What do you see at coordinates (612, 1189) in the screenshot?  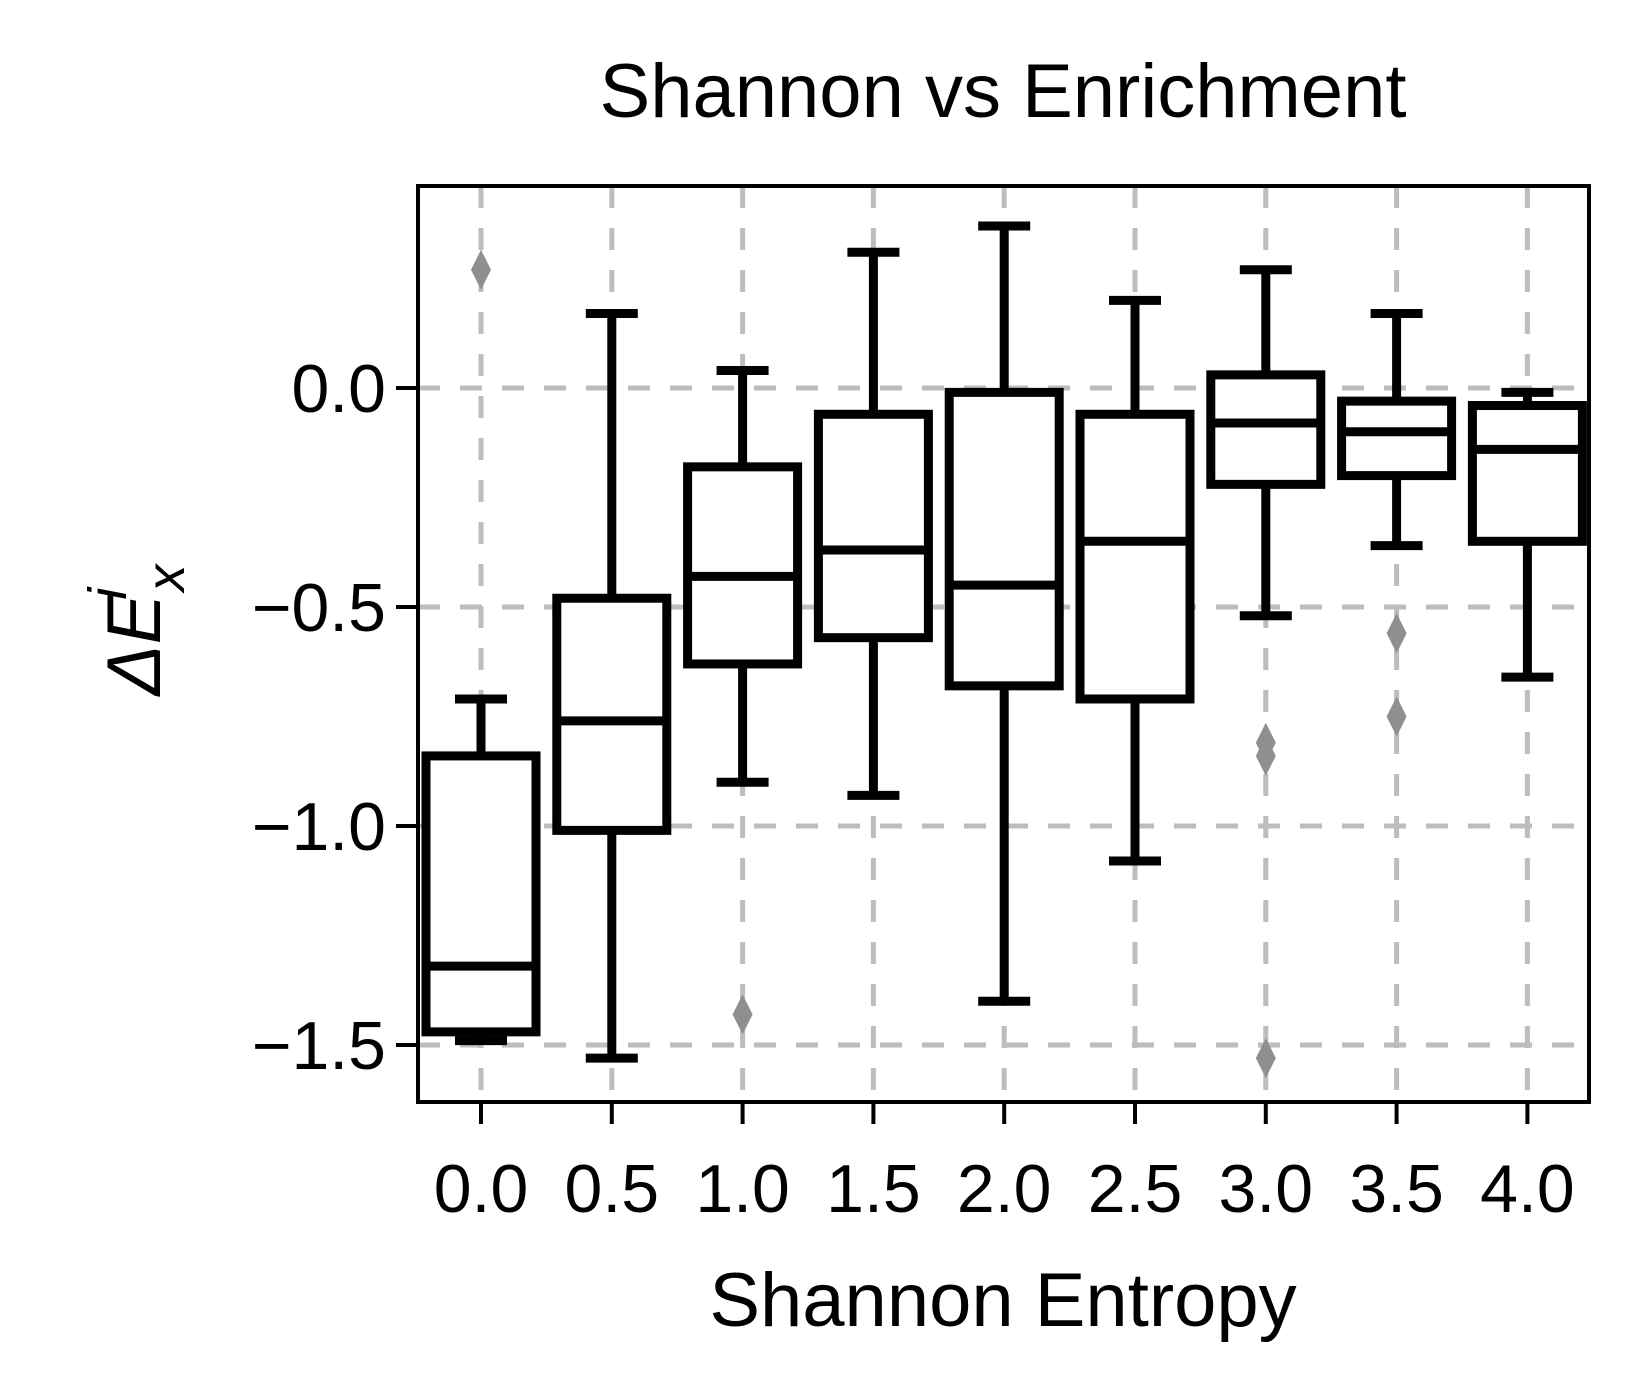 I see `x-tick-label-0.5: 0.5` at bounding box center [612, 1189].